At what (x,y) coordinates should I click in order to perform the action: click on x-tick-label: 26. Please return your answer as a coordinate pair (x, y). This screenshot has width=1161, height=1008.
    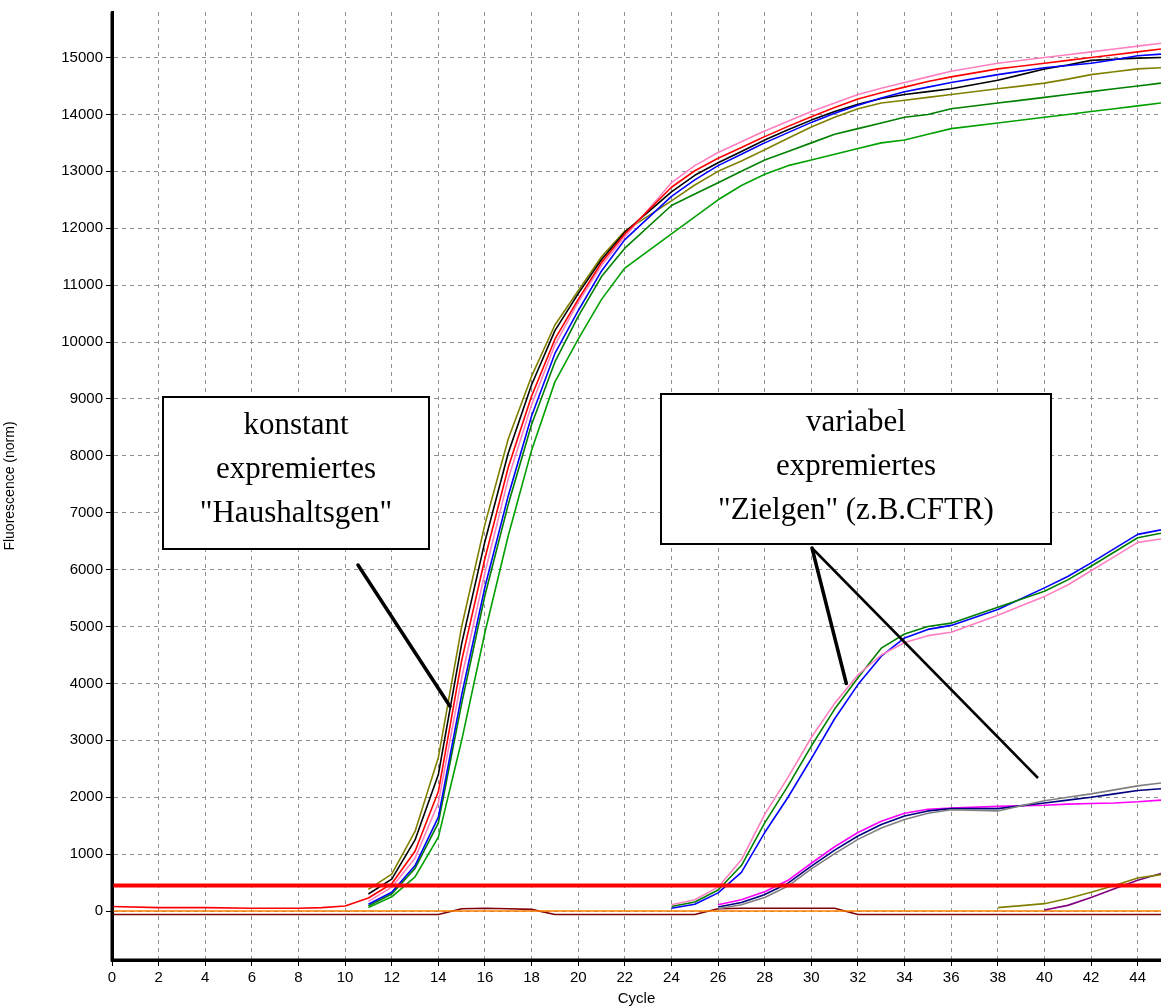
    Looking at the image, I should click on (718, 977).